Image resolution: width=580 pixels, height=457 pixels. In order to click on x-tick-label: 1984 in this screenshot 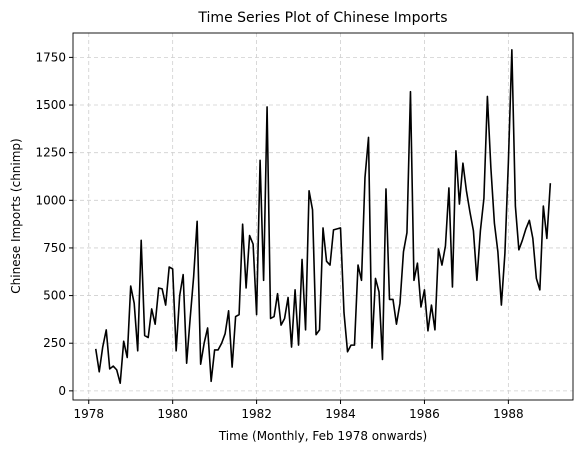, I will do `click(340, 414)`.